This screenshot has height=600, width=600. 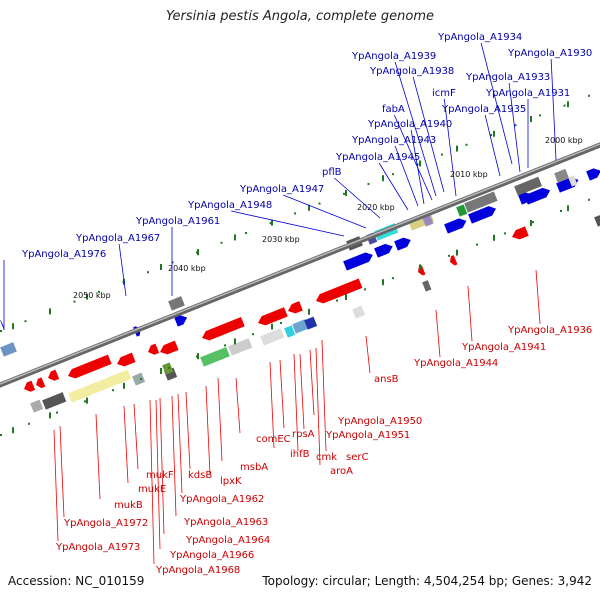 What do you see at coordinates (300, 454) in the screenshot?
I see `reverse-gene-label: ihfB` at bounding box center [300, 454].